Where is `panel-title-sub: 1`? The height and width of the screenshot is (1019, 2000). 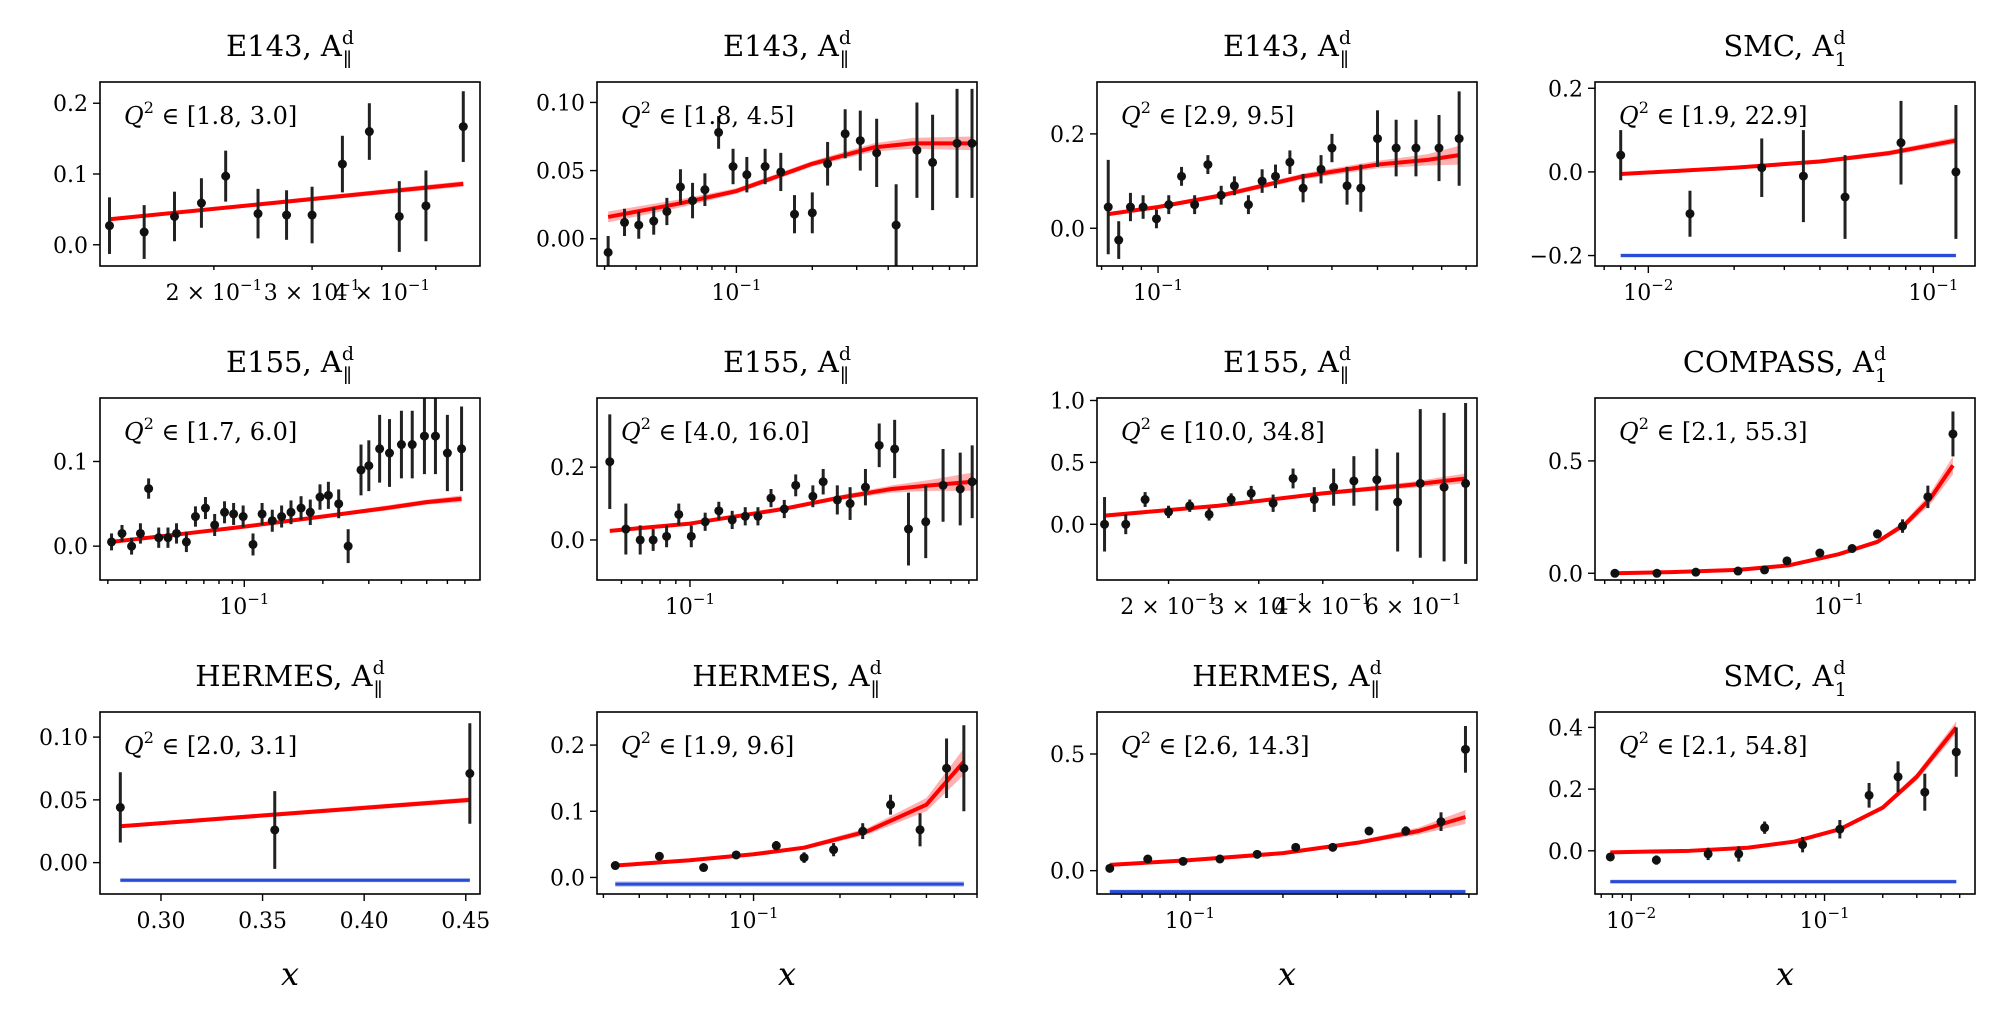
panel-title-sub: 1 is located at coordinates (1841, 60).